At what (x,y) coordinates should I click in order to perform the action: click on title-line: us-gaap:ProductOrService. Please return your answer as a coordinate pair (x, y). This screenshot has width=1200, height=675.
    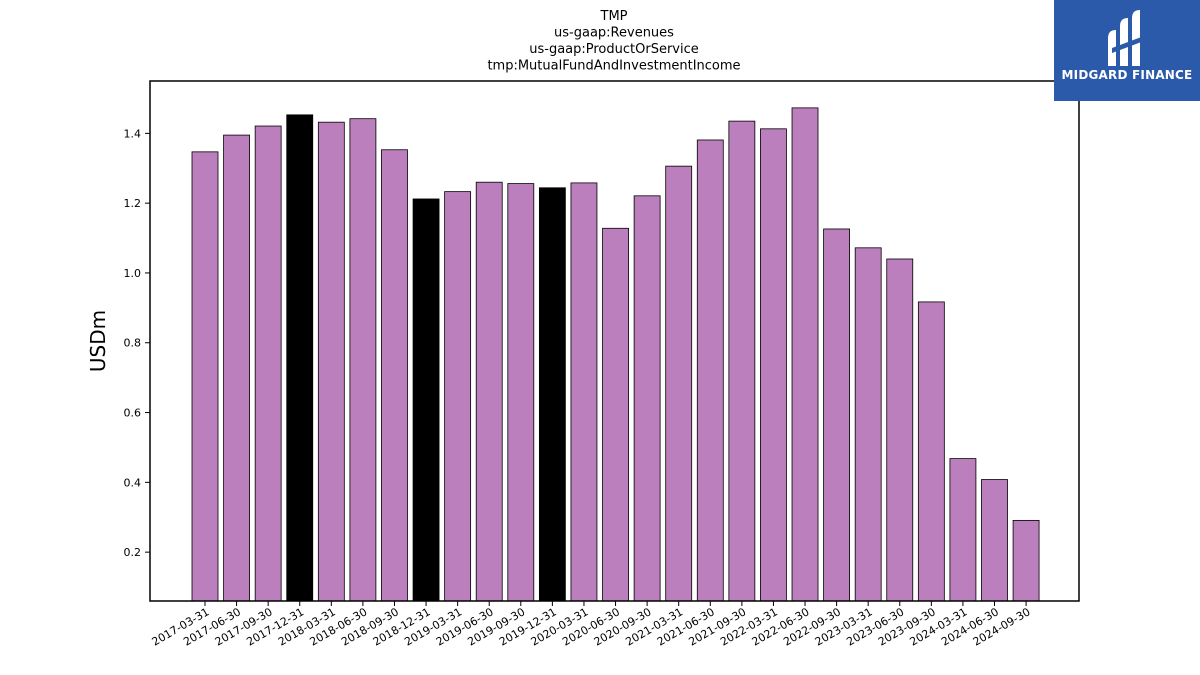
    Looking at the image, I should click on (614, 49).